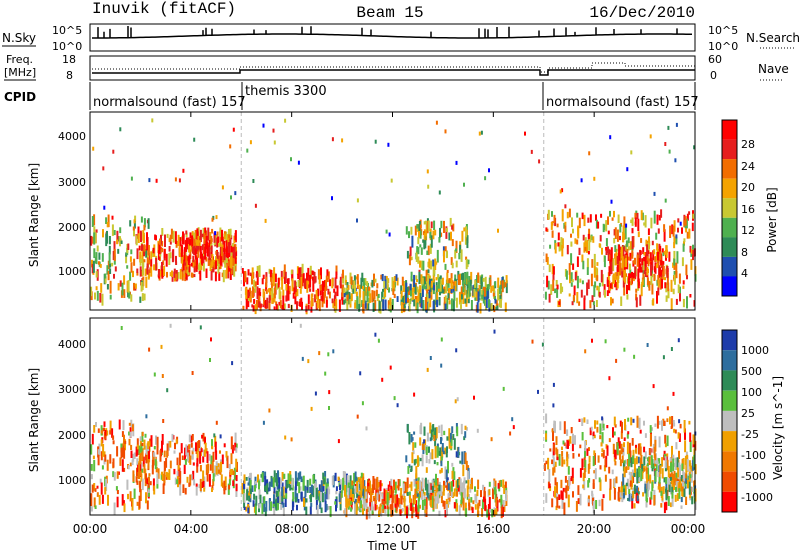 The width and height of the screenshot is (800, 554). What do you see at coordinates (72, 204) in the screenshot?
I see `power-y-axis: 1000 2000 3000 4000` at bounding box center [72, 204].